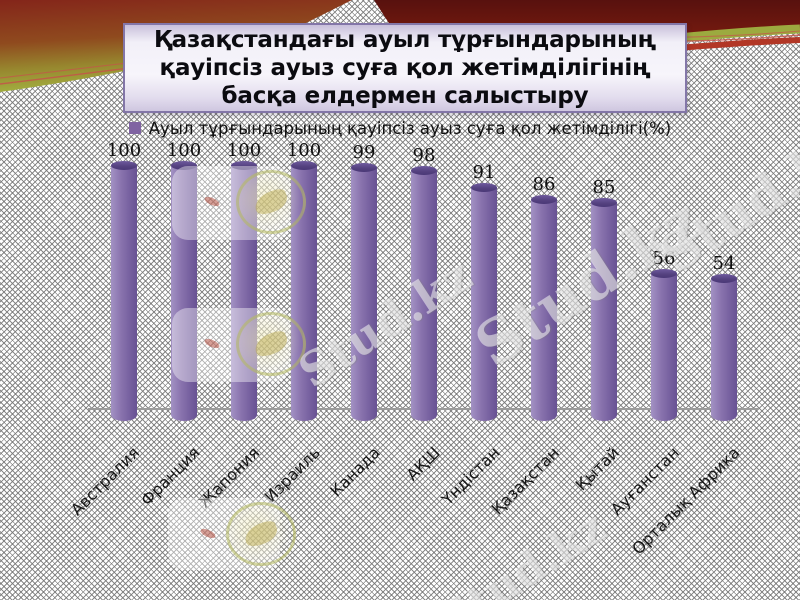 This screenshot has height=600, width=800. What do you see at coordinates (229, 477) in the screenshot?
I see `category-label: Жапония` at bounding box center [229, 477].